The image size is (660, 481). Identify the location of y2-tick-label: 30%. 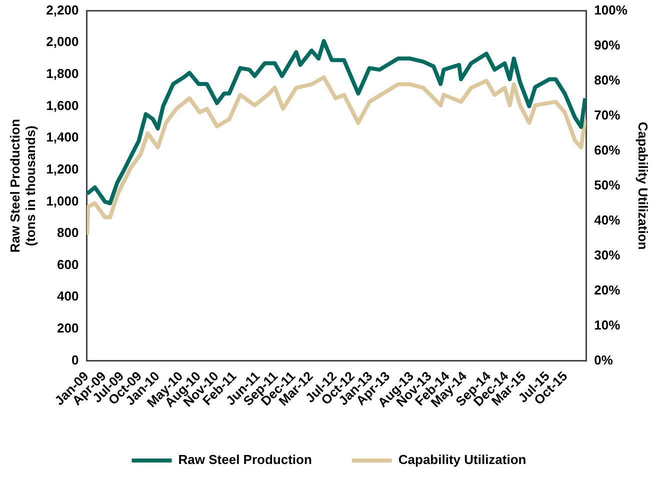
(607, 254).